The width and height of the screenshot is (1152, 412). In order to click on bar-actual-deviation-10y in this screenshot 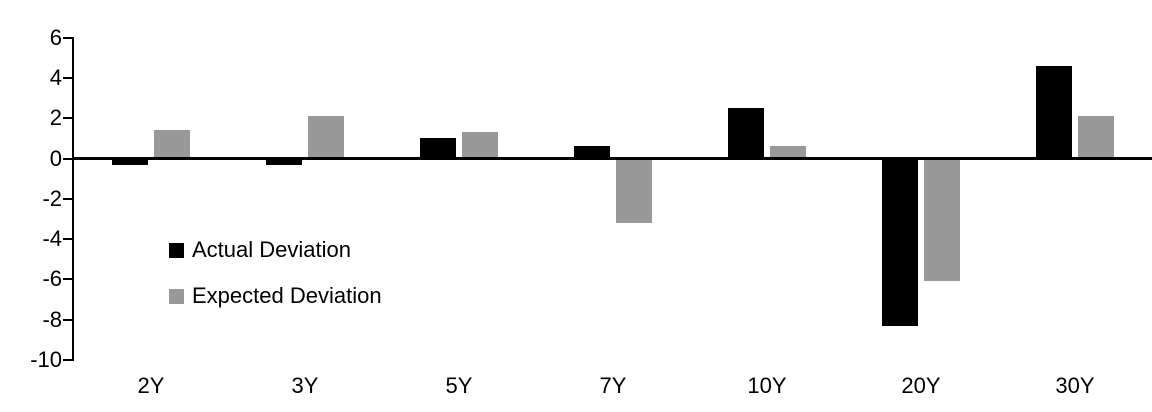, I will do `click(746, 133)`.